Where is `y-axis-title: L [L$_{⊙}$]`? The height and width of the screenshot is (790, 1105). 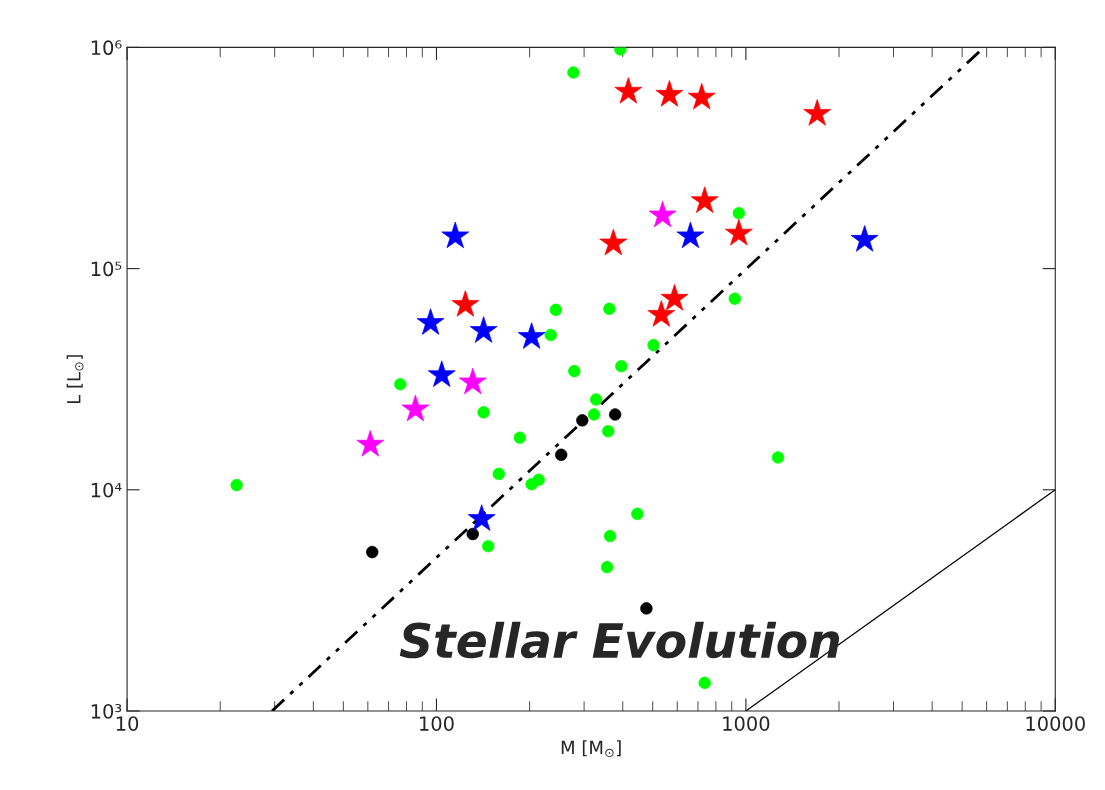
y-axis-title: L [L$_{⊙}$] is located at coordinates (75, 379).